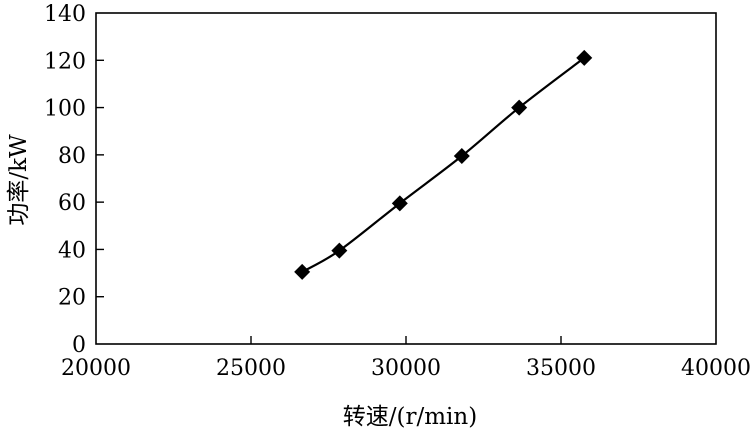 This screenshot has width=755, height=434. I want to click on x-tick-label: 40000, so click(716, 368).